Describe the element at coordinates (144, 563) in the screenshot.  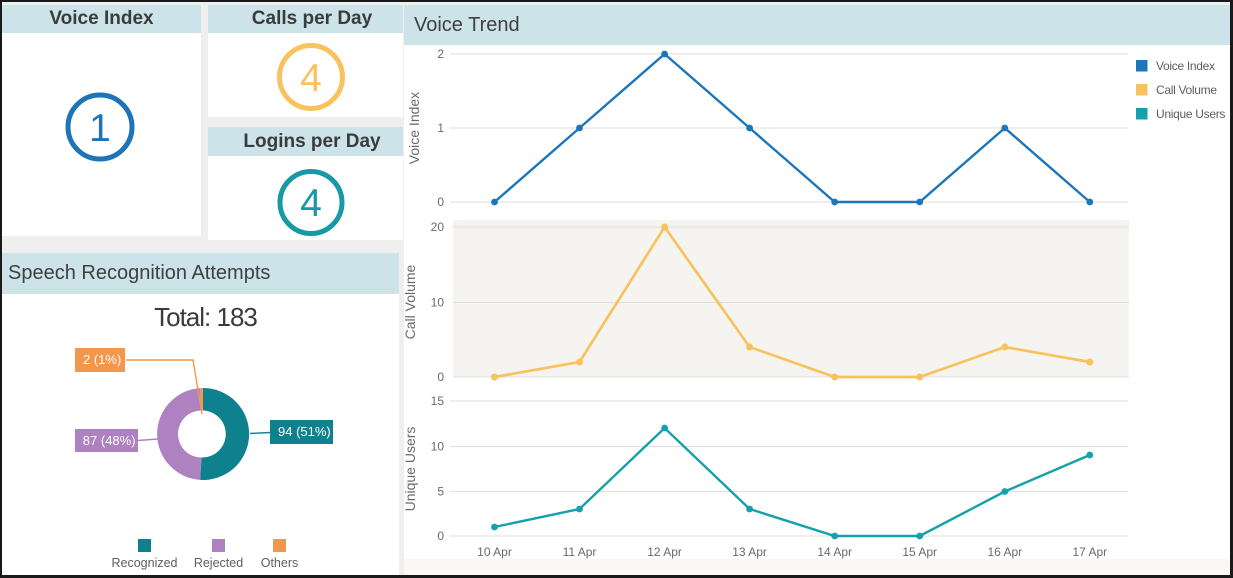
I see `svg-text: Recognized` at that location.